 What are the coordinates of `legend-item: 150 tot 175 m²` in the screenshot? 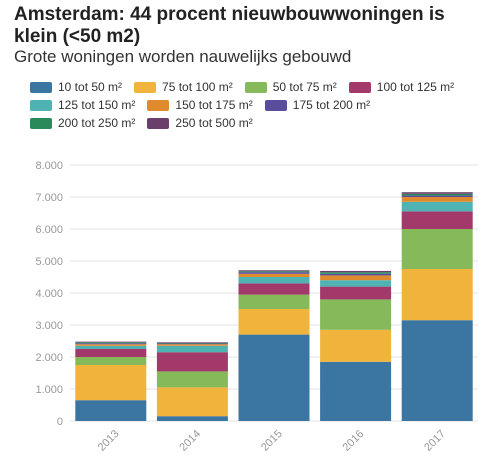 It's located at (200, 105).